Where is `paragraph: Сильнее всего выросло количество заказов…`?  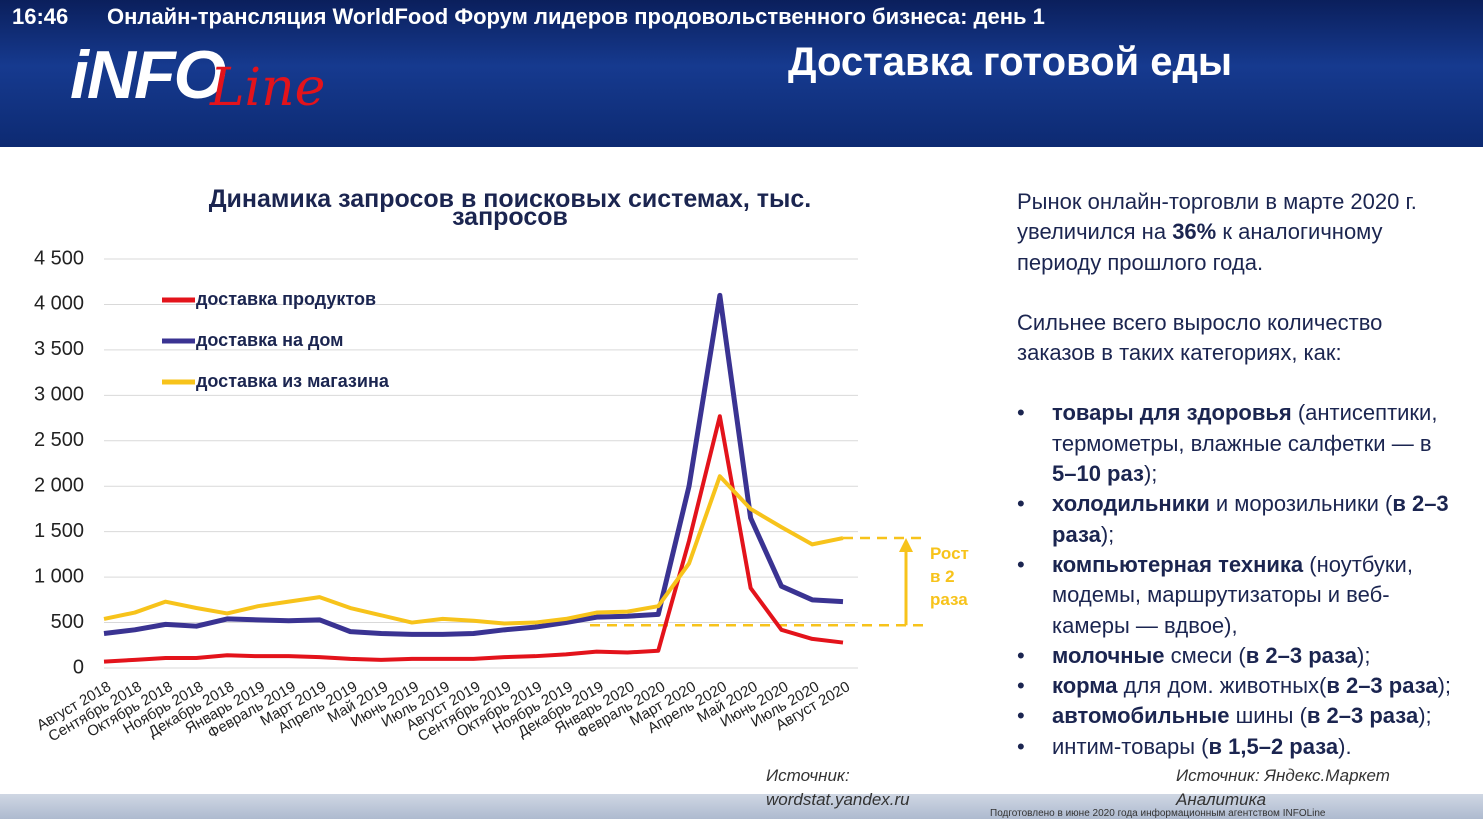
paragraph: Сильнее всего выросло количество заказов… is located at coordinates (1239, 338).